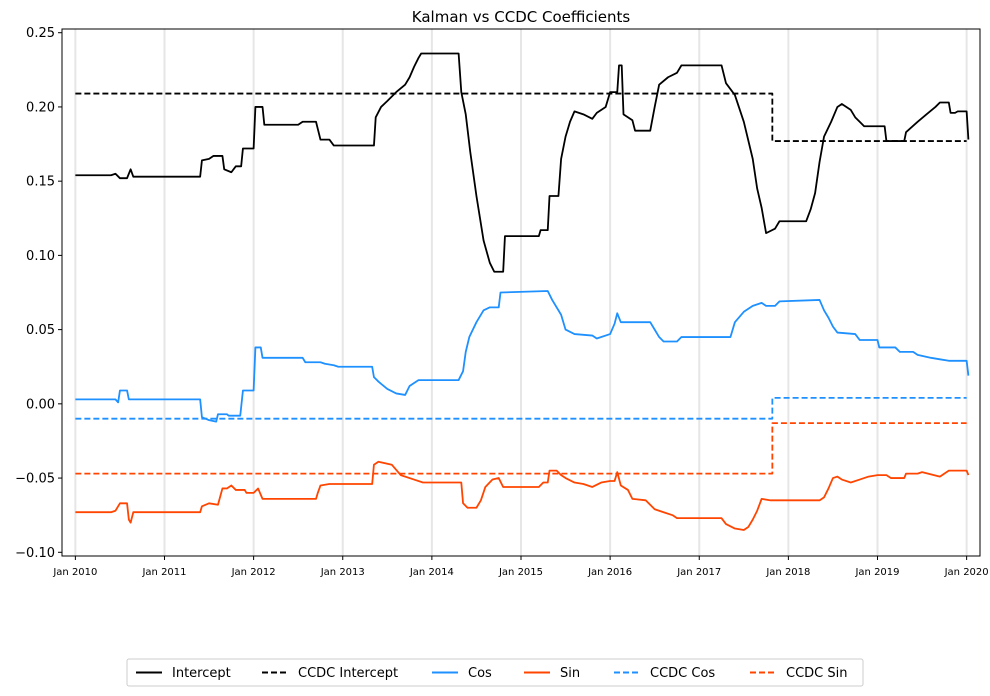  I want to click on y-tick-label: −0.10, so click(35, 553).